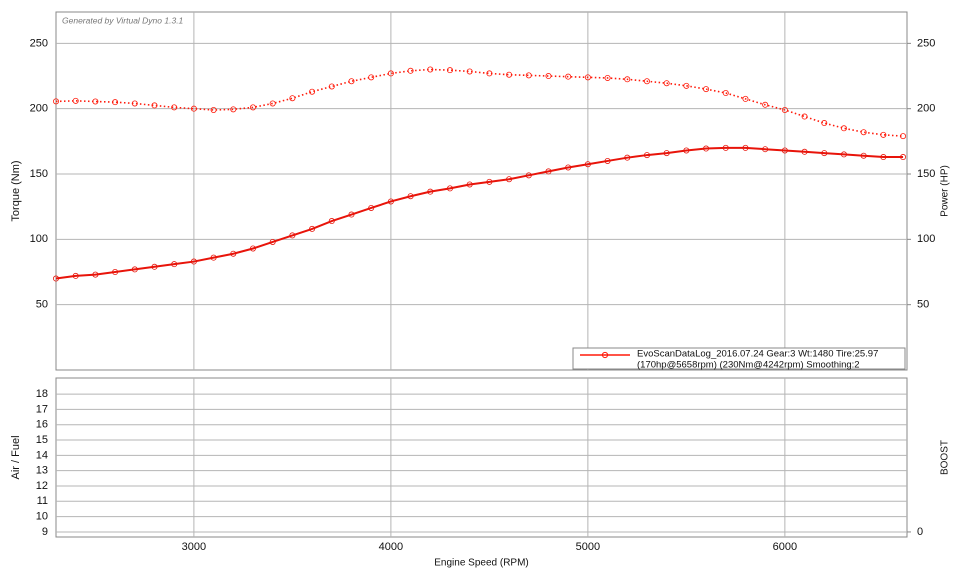  Describe the element at coordinates (16, 190) in the screenshot. I see `y-axis-title: Torque (Nm)` at that location.